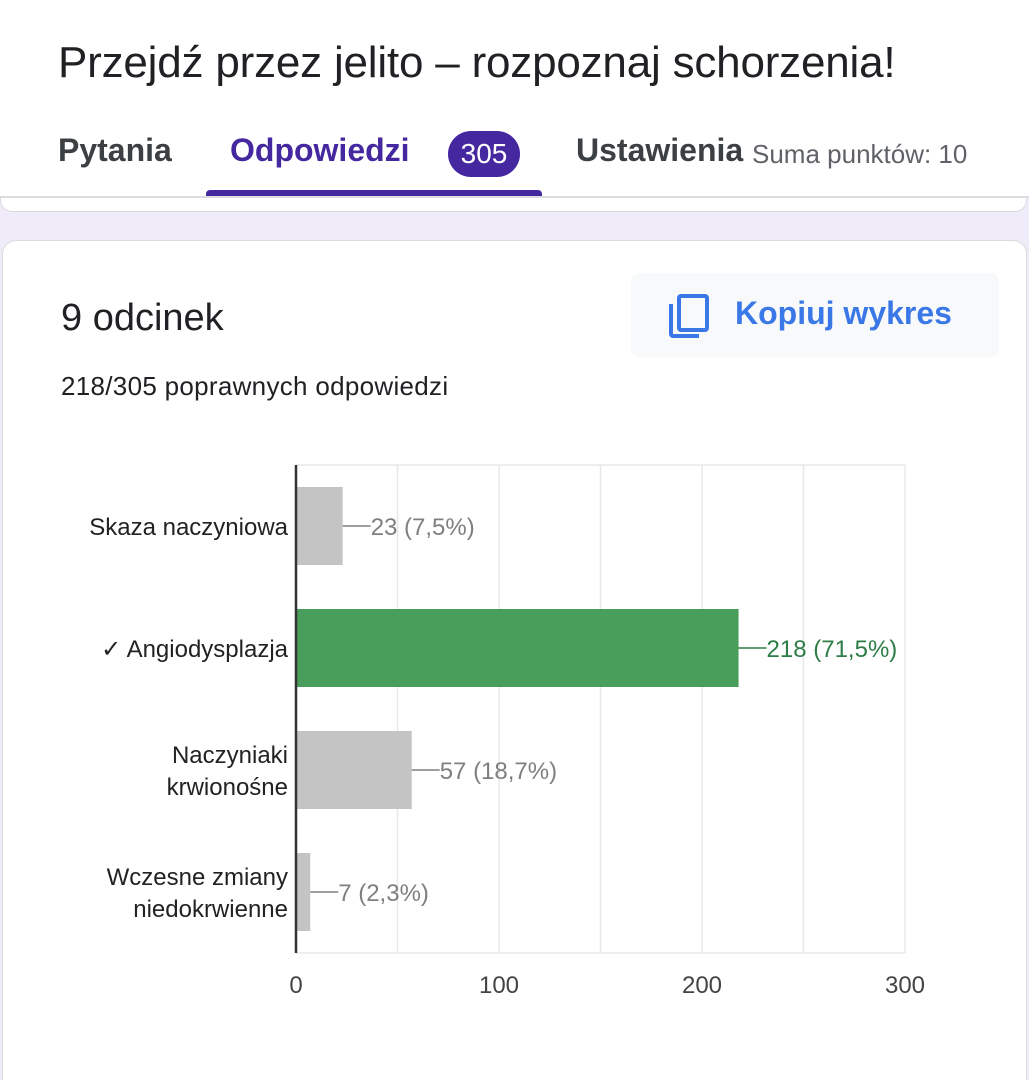  Describe the element at coordinates (197, 877) in the screenshot. I see `category-label: Wczesne zmiany` at that location.